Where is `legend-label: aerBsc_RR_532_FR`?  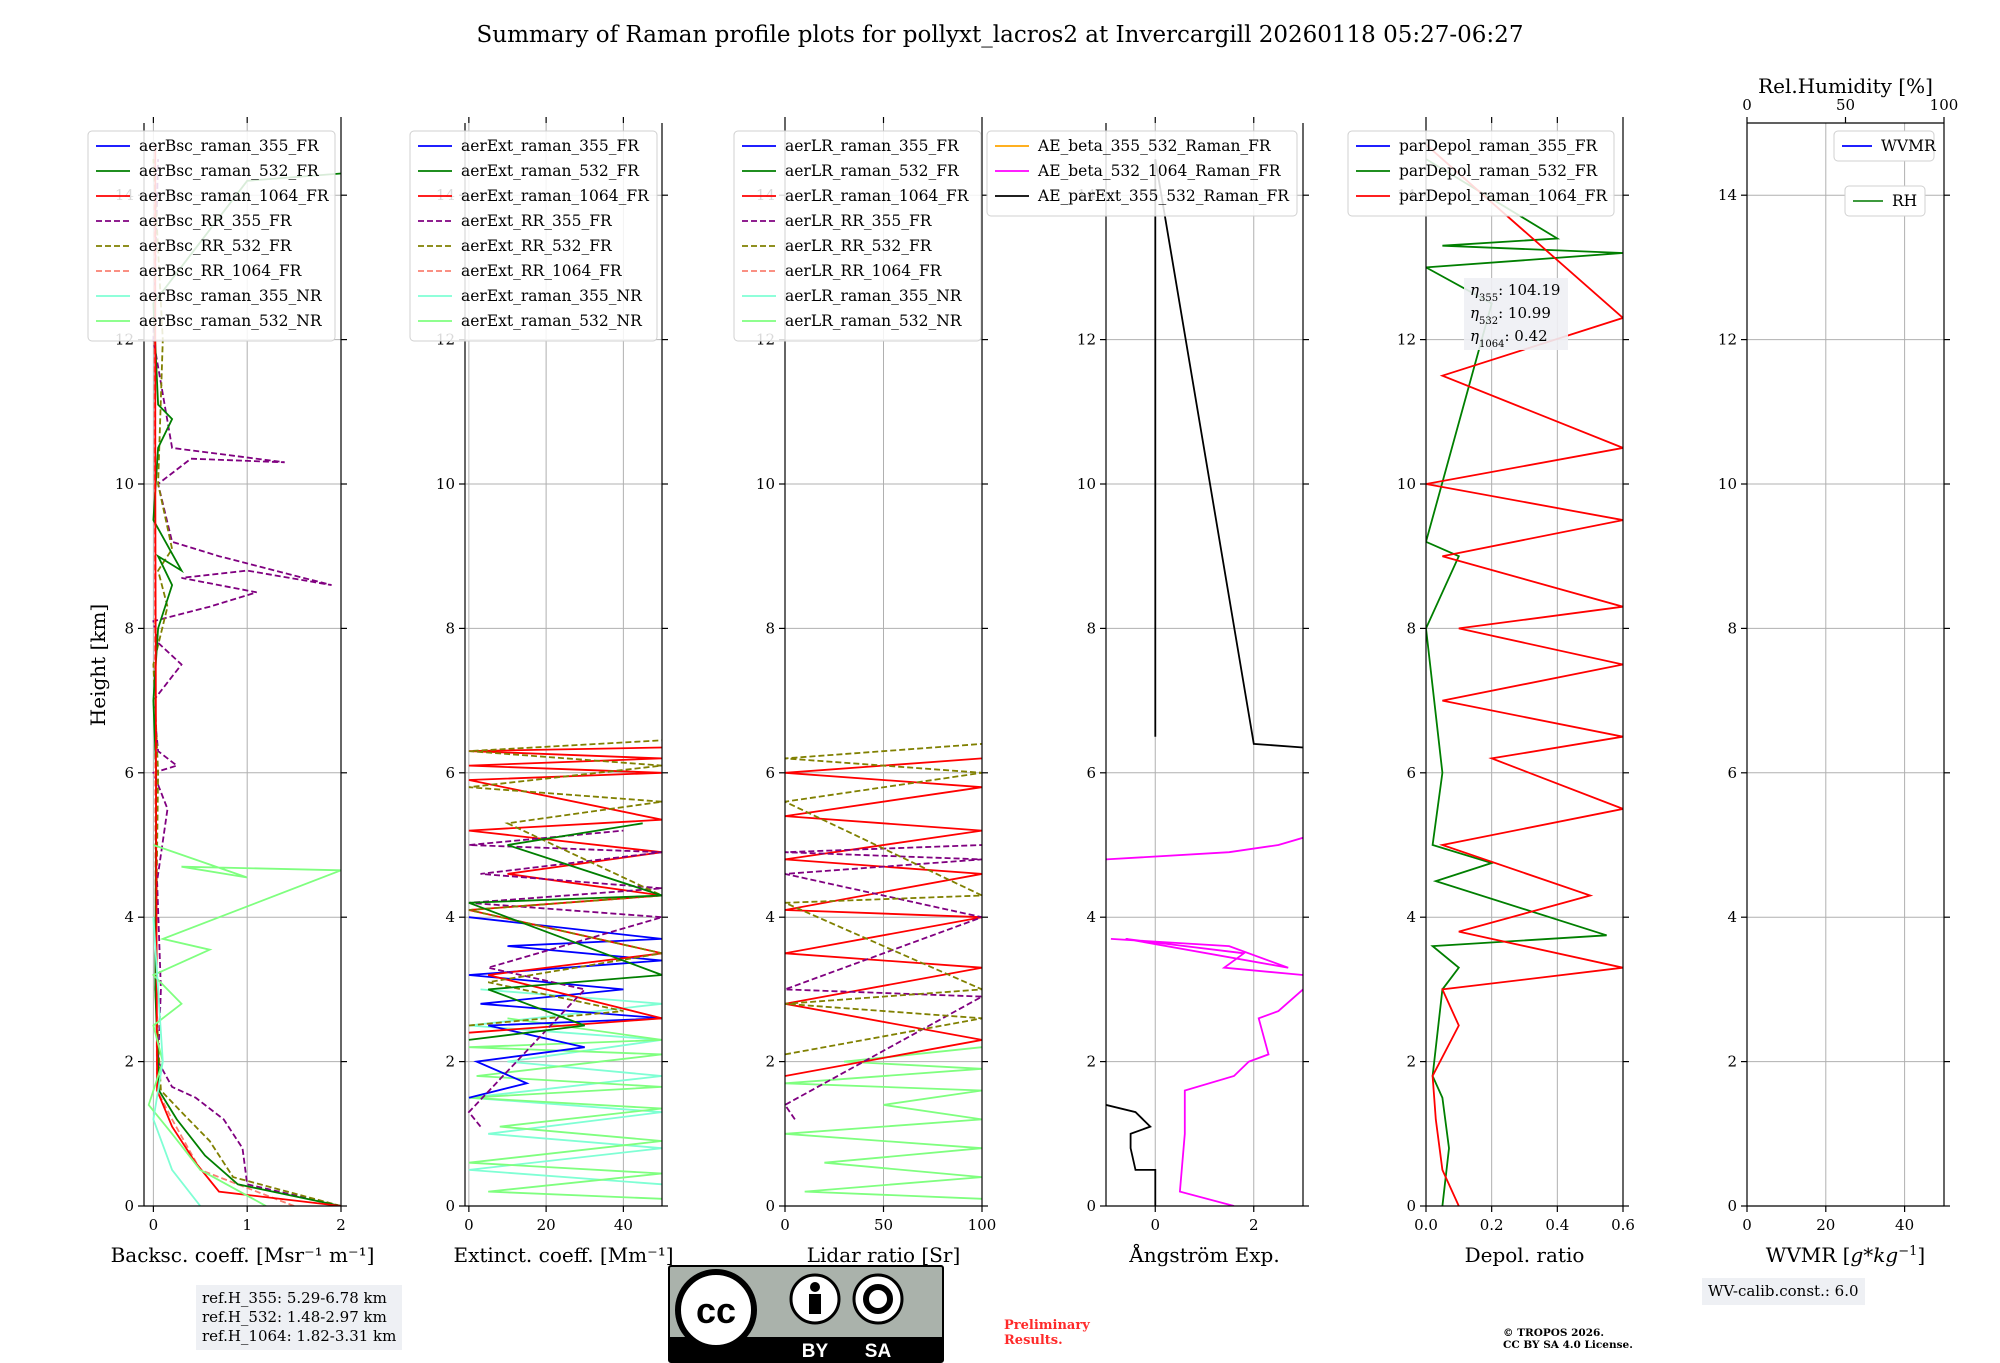
legend-label: aerBsc_RR_532_FR is located at coordinates (216, 246).